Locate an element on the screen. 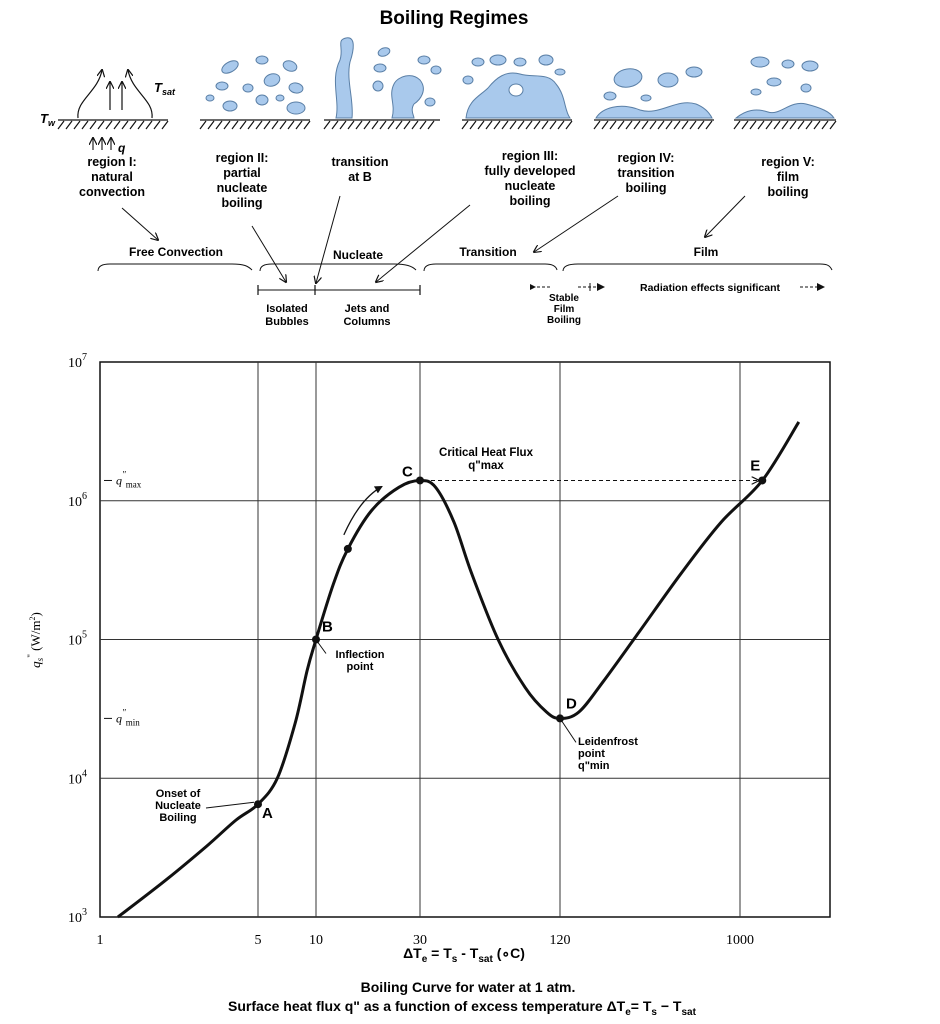  point-e is located at coordinates (762, 480).